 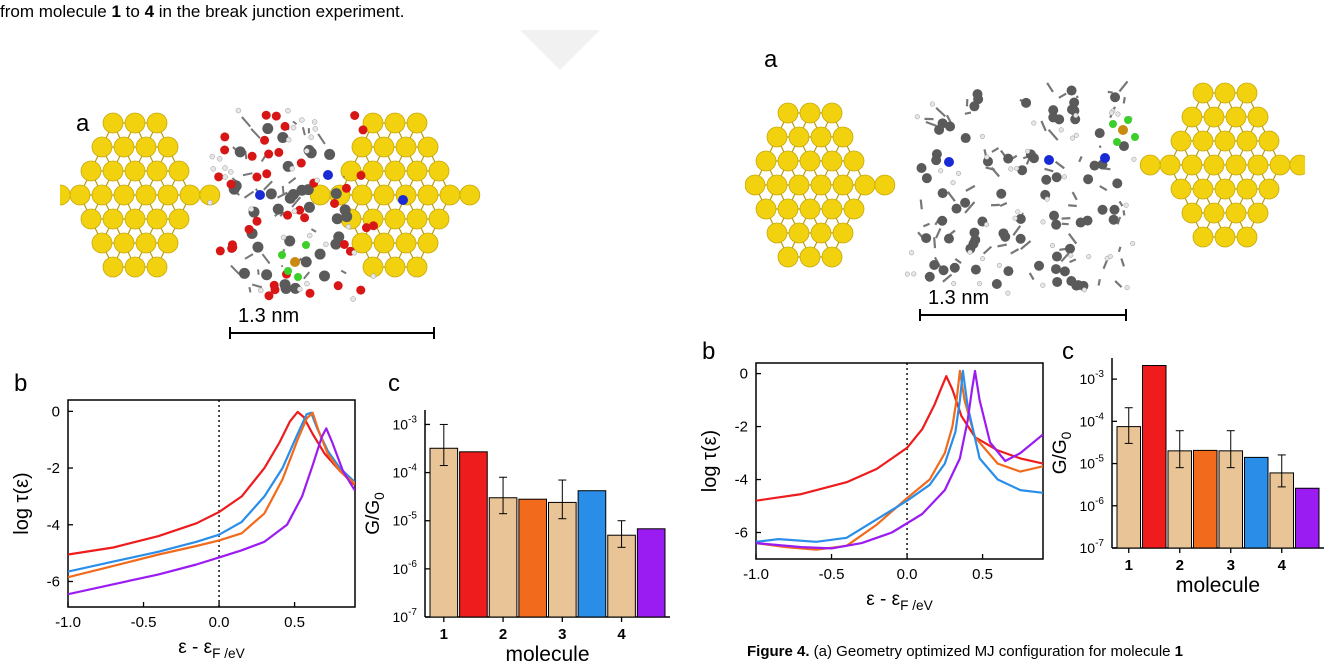 I want to click on left-c-category-label: 4, so click(x=621, y=634).